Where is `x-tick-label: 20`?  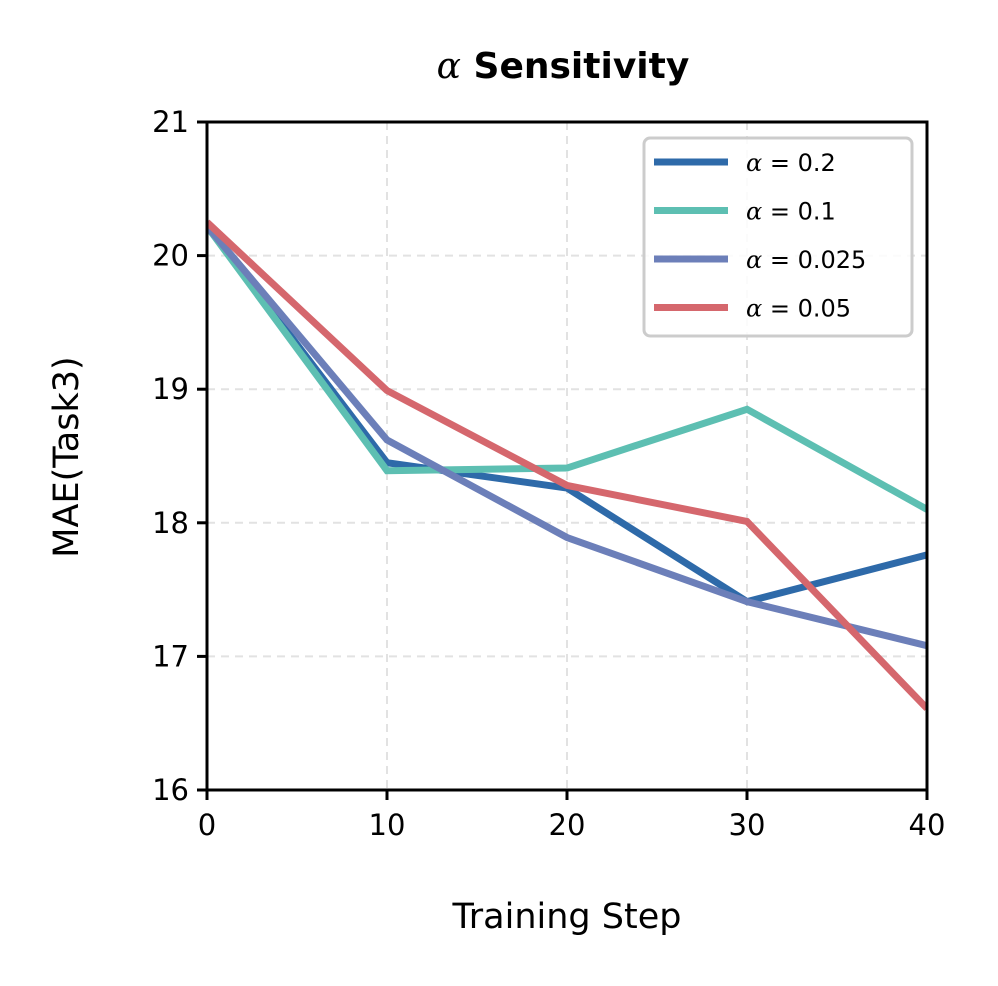 x-tick-label: 20 is located at coordinates (567, 825).